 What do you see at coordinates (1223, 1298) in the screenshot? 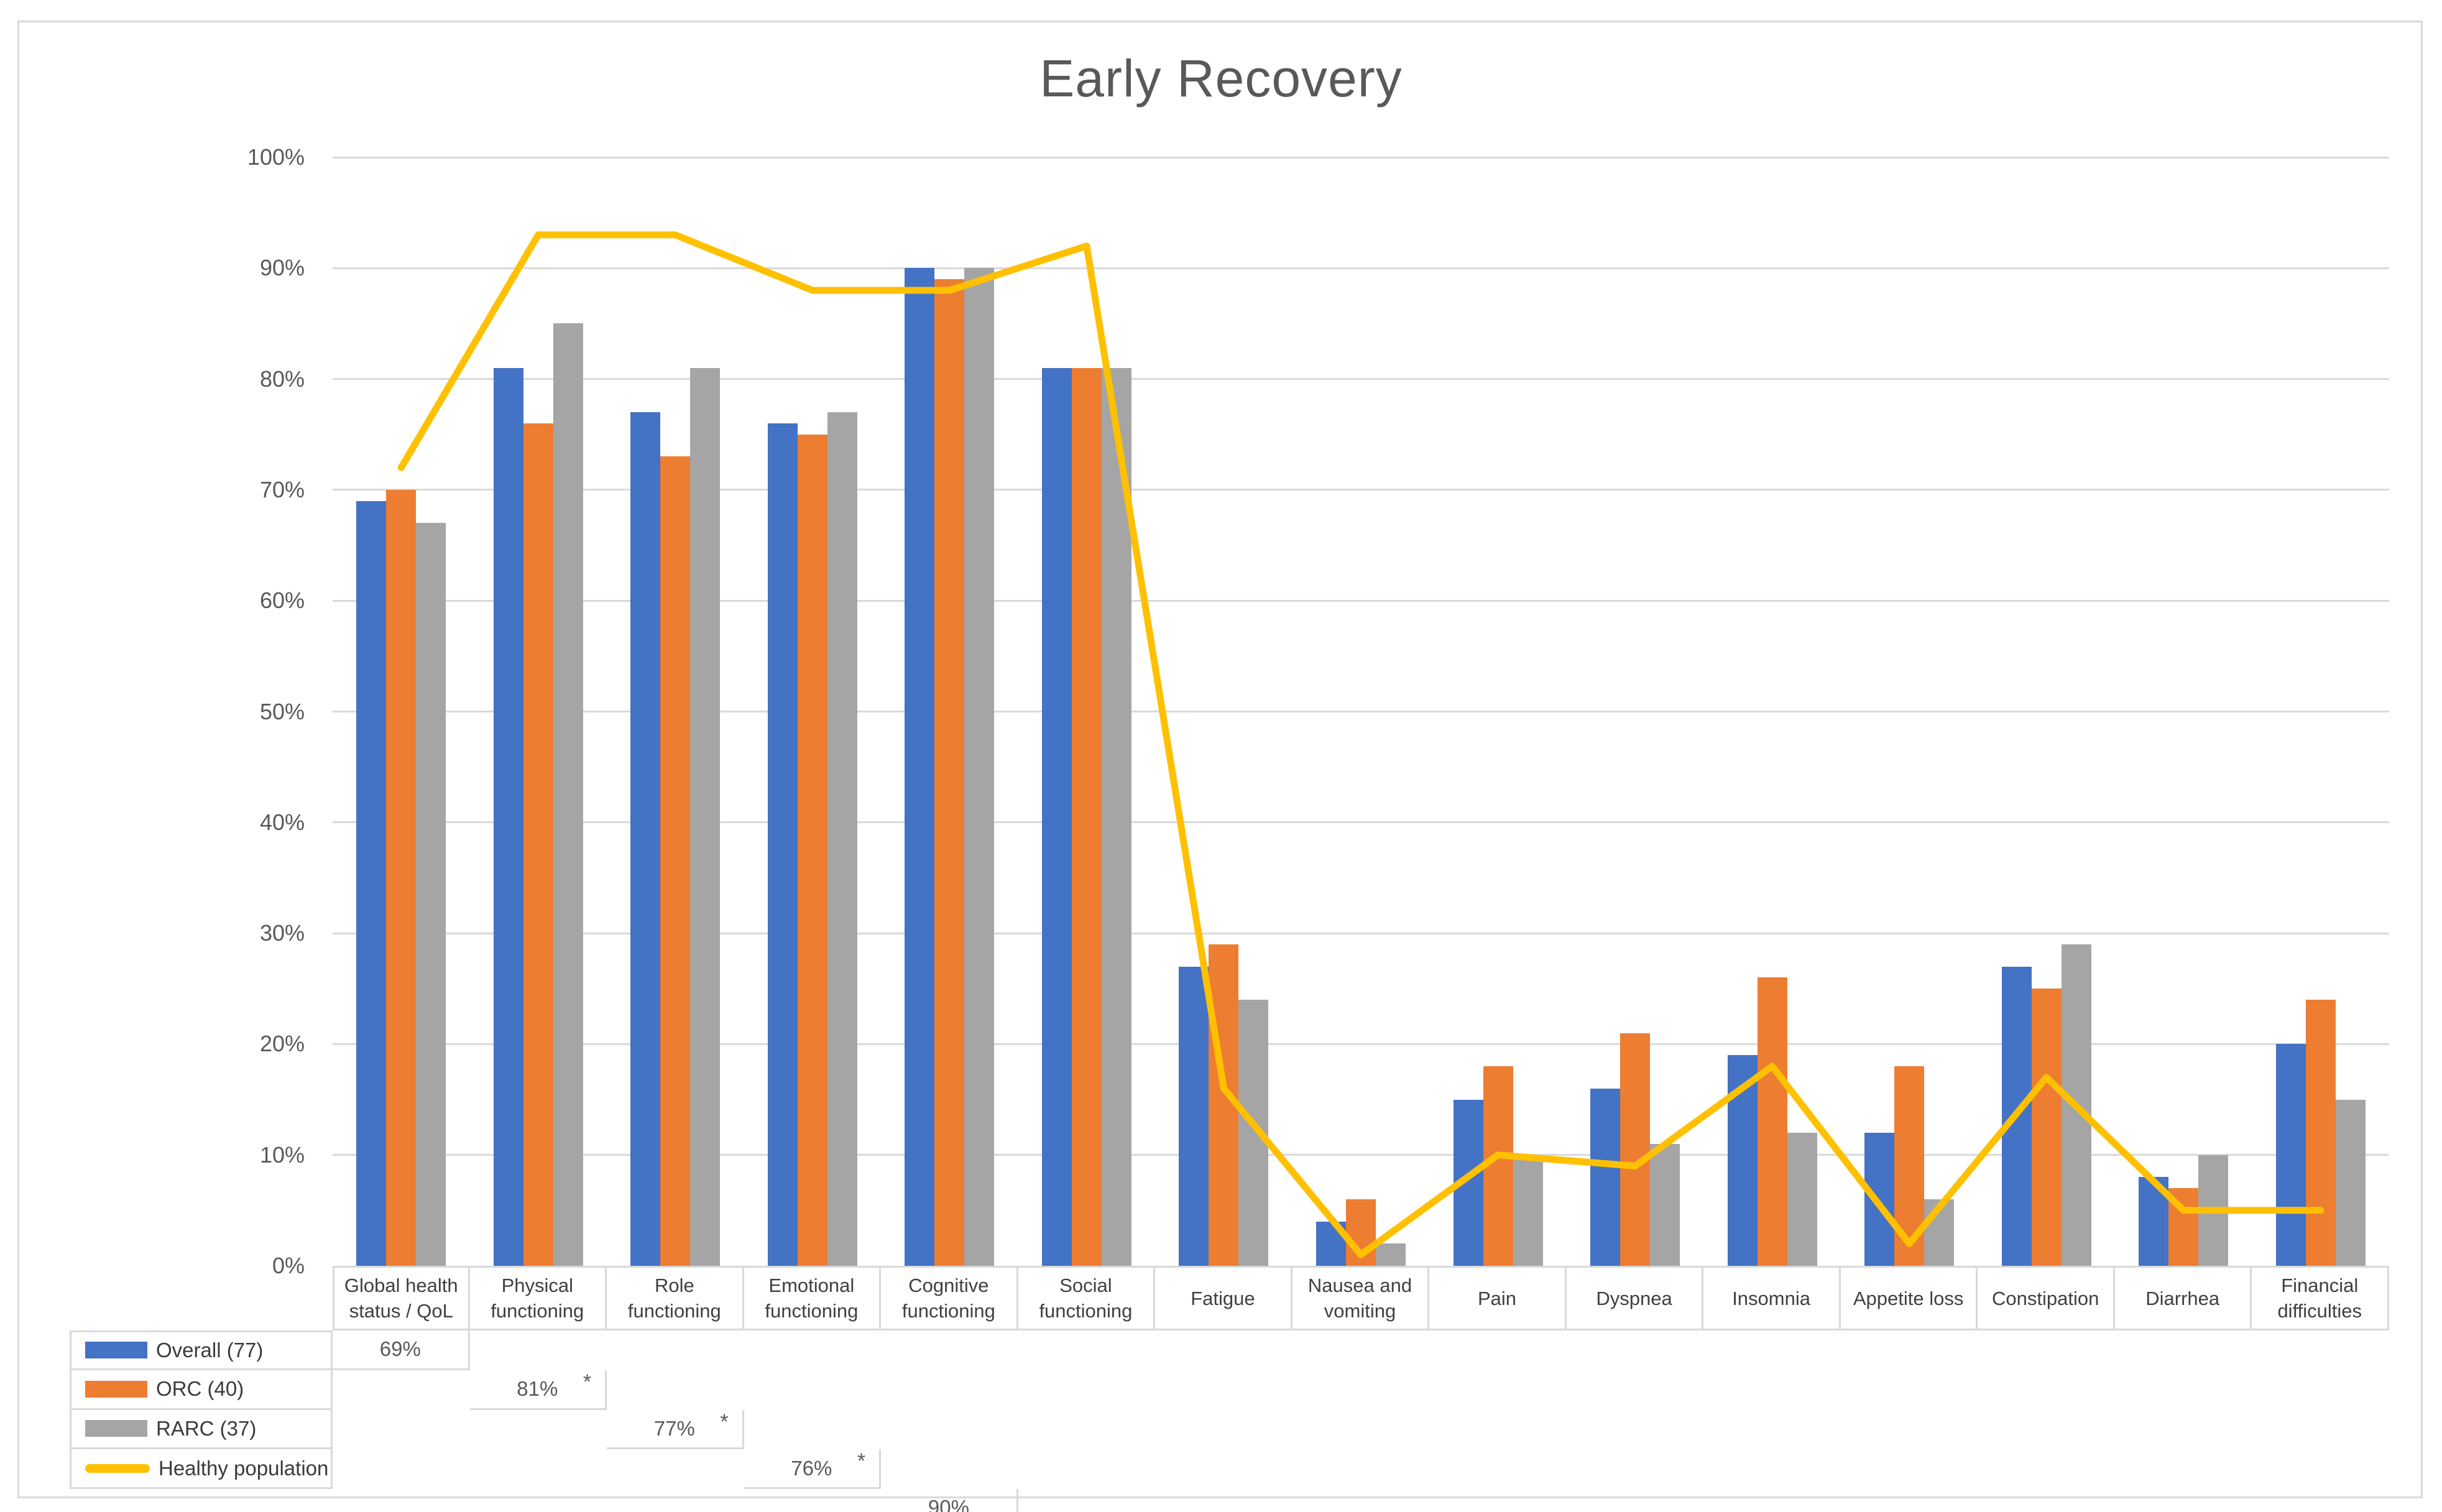
I see `category-header-cell: Fatigue` at bounding box center [1223, 1298].